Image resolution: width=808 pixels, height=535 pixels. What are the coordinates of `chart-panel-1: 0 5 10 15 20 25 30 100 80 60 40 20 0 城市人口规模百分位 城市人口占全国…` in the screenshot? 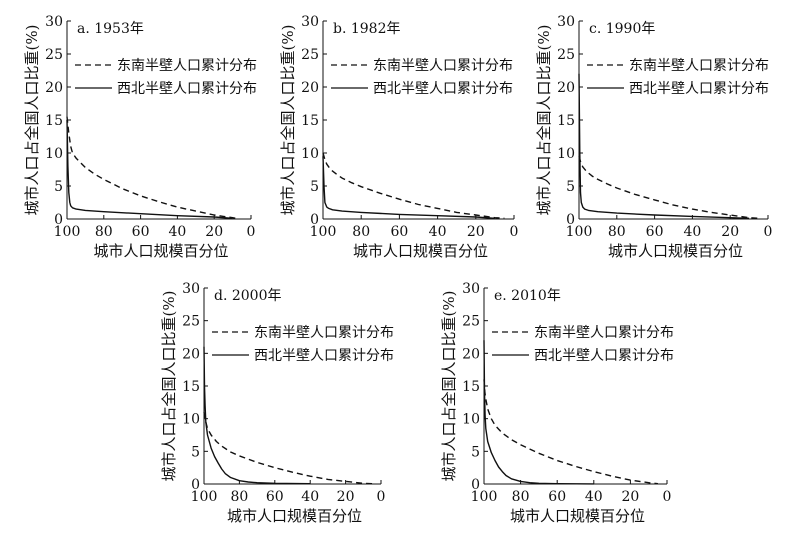 It's located at (140, 137).